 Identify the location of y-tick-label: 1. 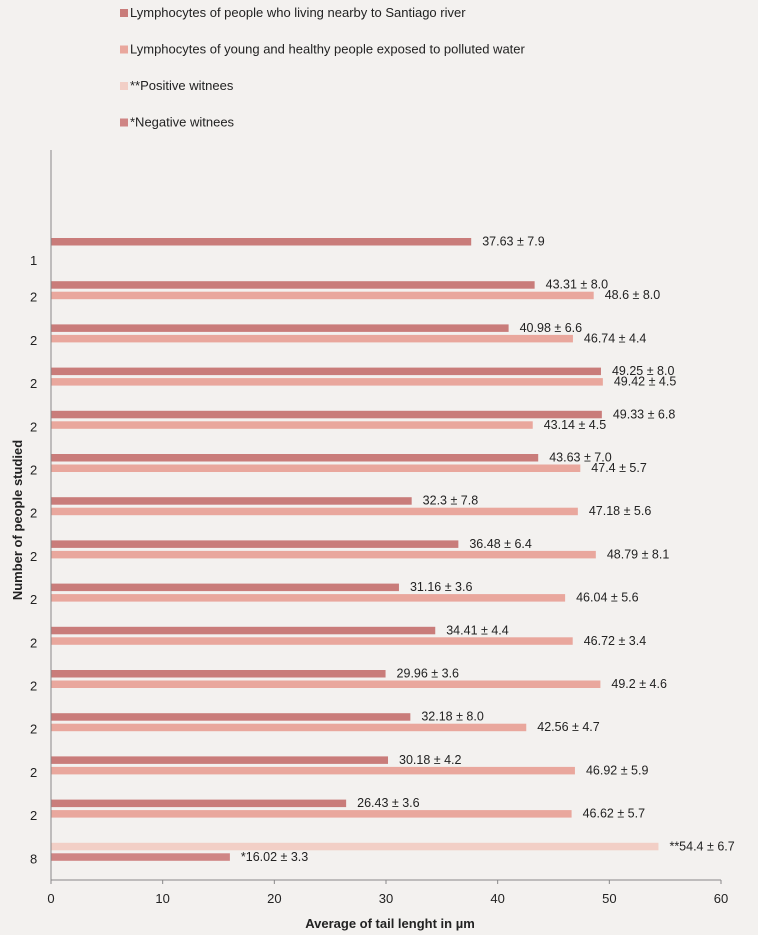
(33, 260).